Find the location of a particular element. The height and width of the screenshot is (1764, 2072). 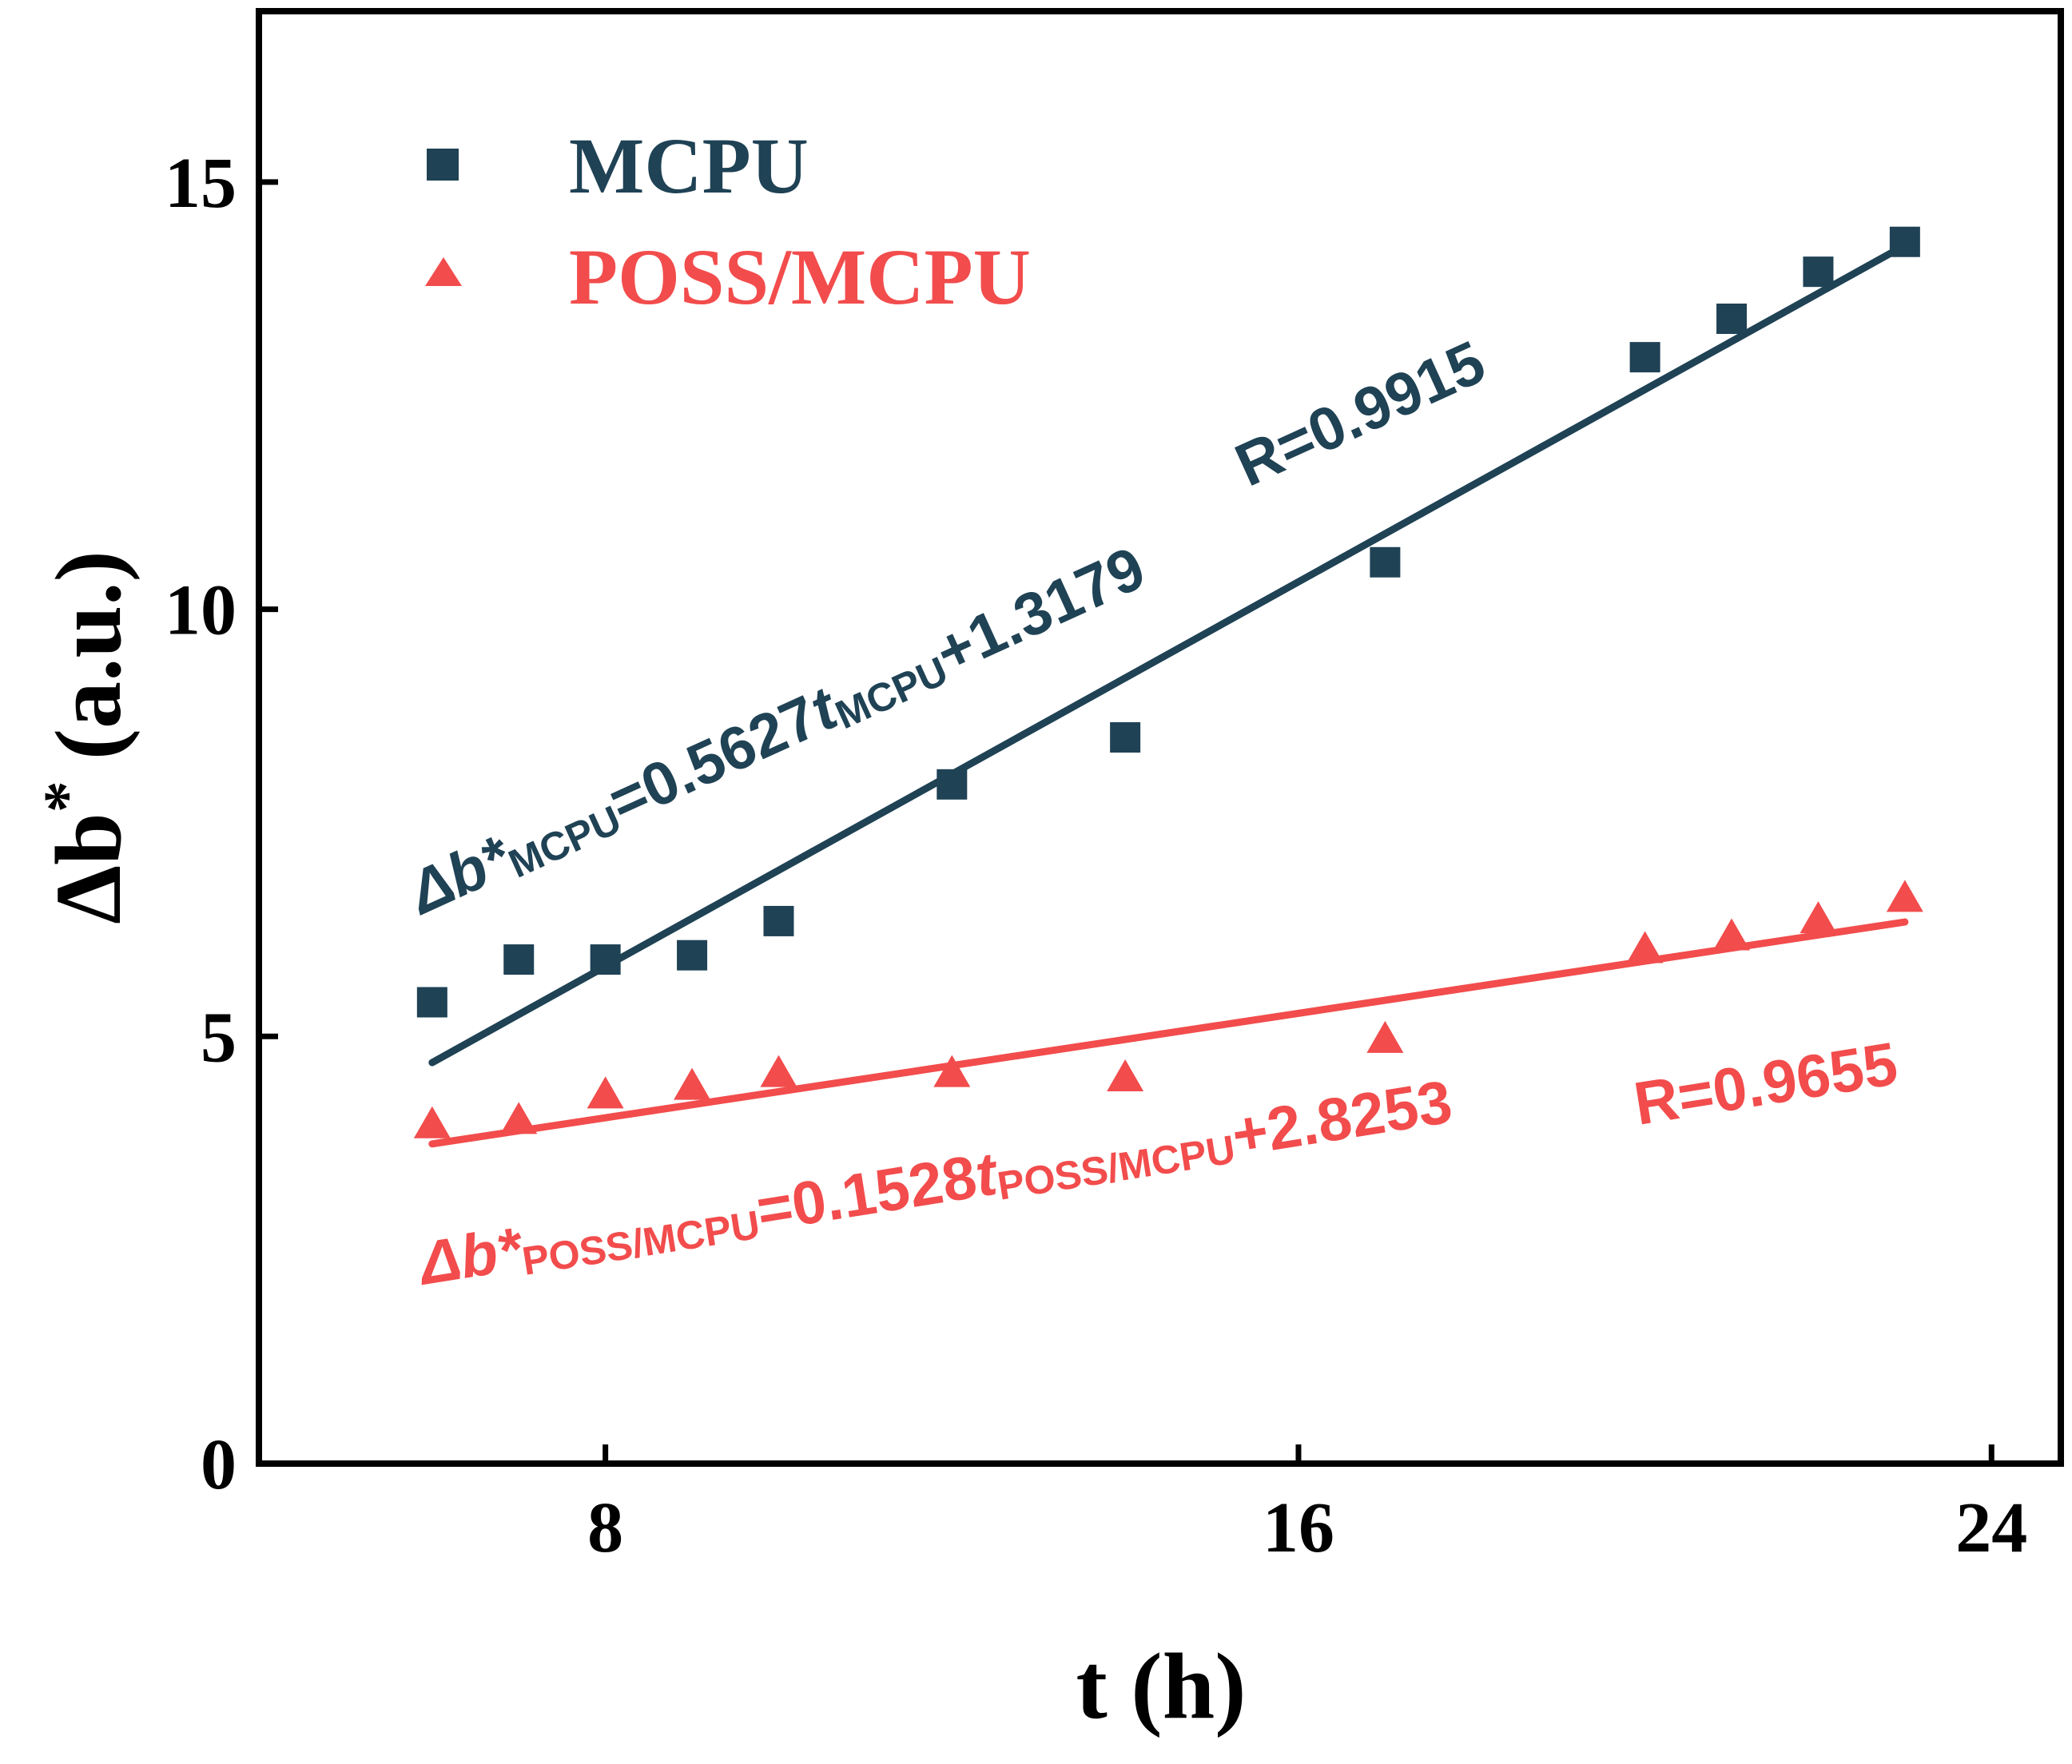

equation-poss-mcpu-group: Δb*POSS/MCPU=0.1528tPOSS/MCPU+2.8253 is located at coordinates (934, 1184).